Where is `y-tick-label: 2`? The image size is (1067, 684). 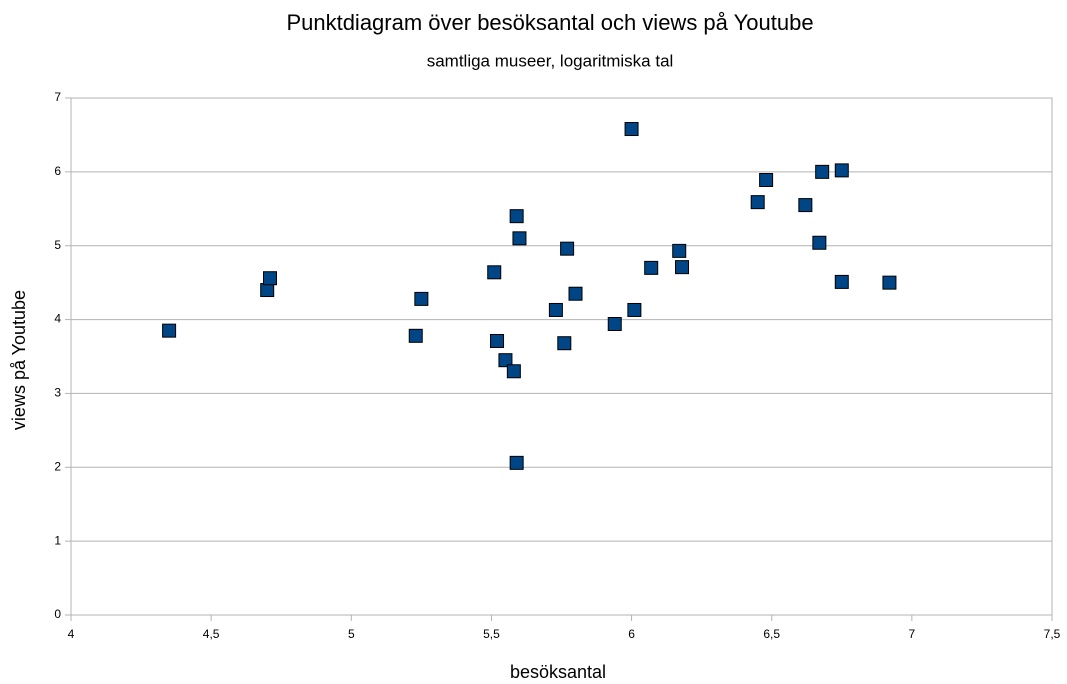
y-tick-label: 2 is located at coordinates (57, 466).